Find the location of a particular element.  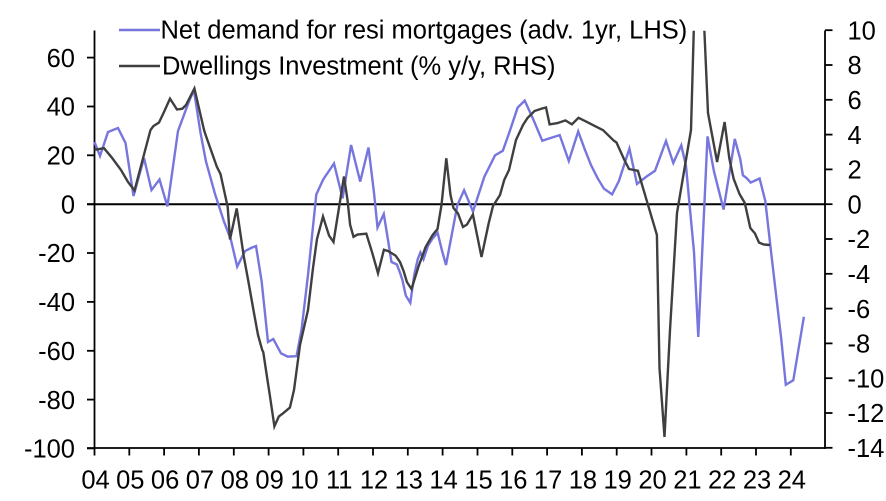

svg-text: -100 is located at coordinates (49, 450).